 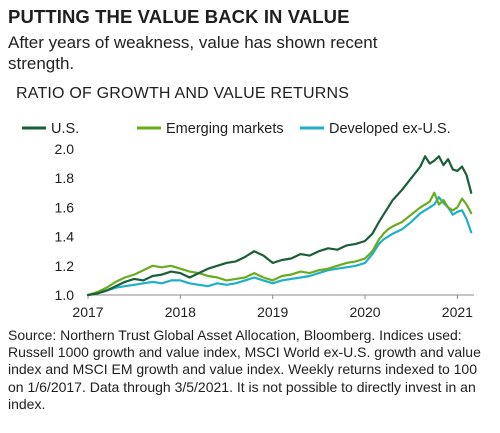 I want to click on x-tick-label: 2020, so click(x=364, y=312).